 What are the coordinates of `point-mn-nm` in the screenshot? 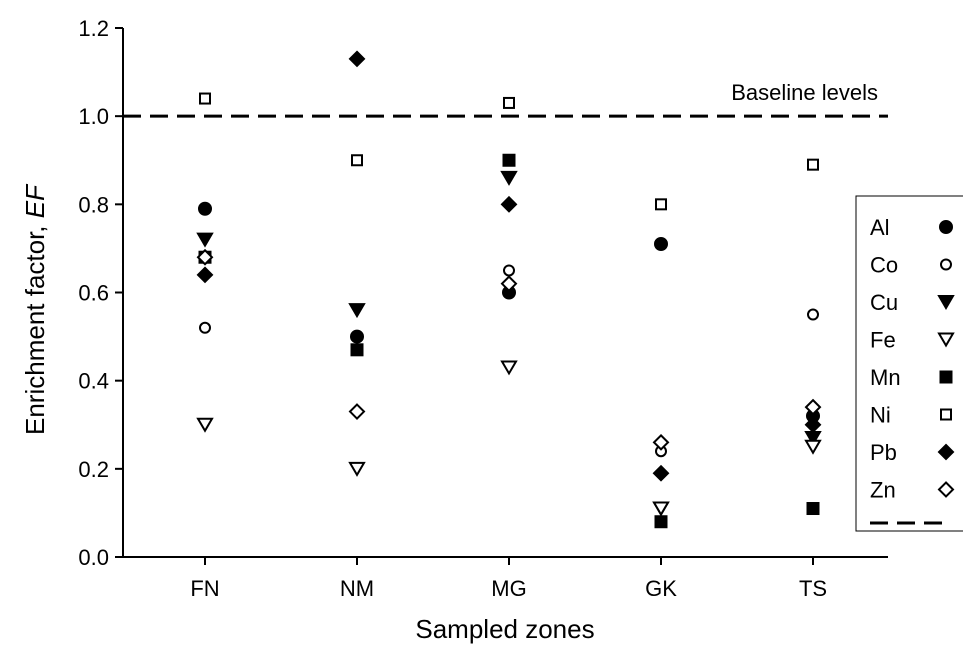 It's located at (357, 350).